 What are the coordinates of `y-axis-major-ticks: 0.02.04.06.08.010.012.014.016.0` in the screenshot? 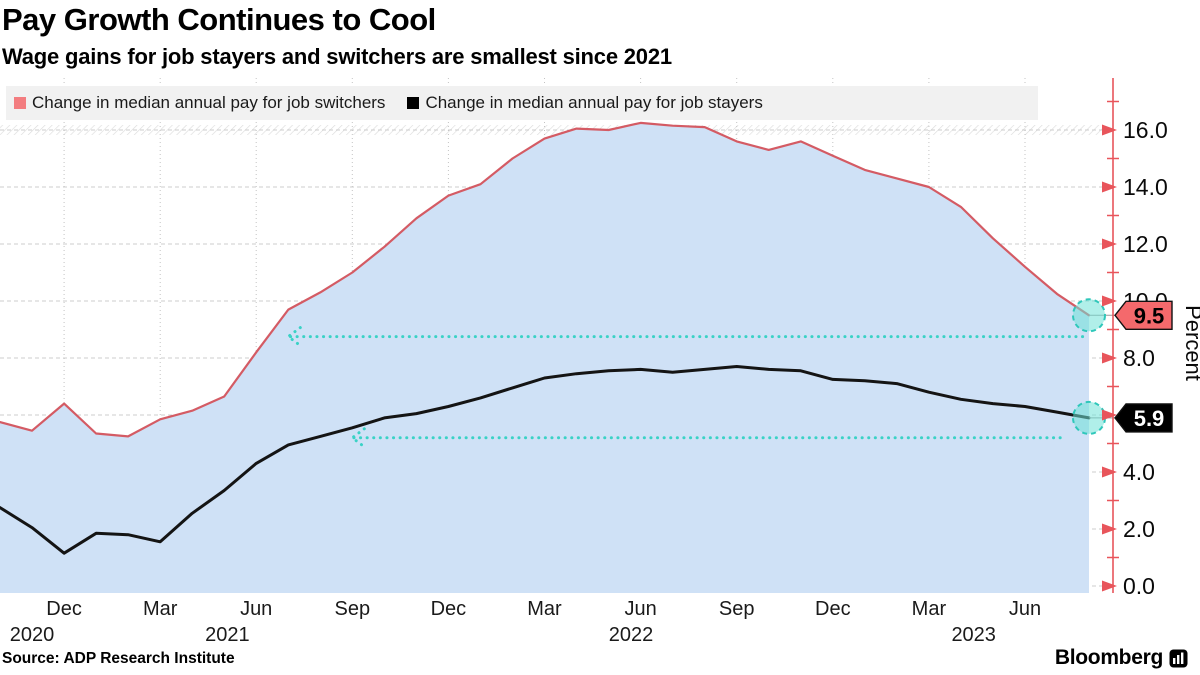 It's located at (1135, 358).